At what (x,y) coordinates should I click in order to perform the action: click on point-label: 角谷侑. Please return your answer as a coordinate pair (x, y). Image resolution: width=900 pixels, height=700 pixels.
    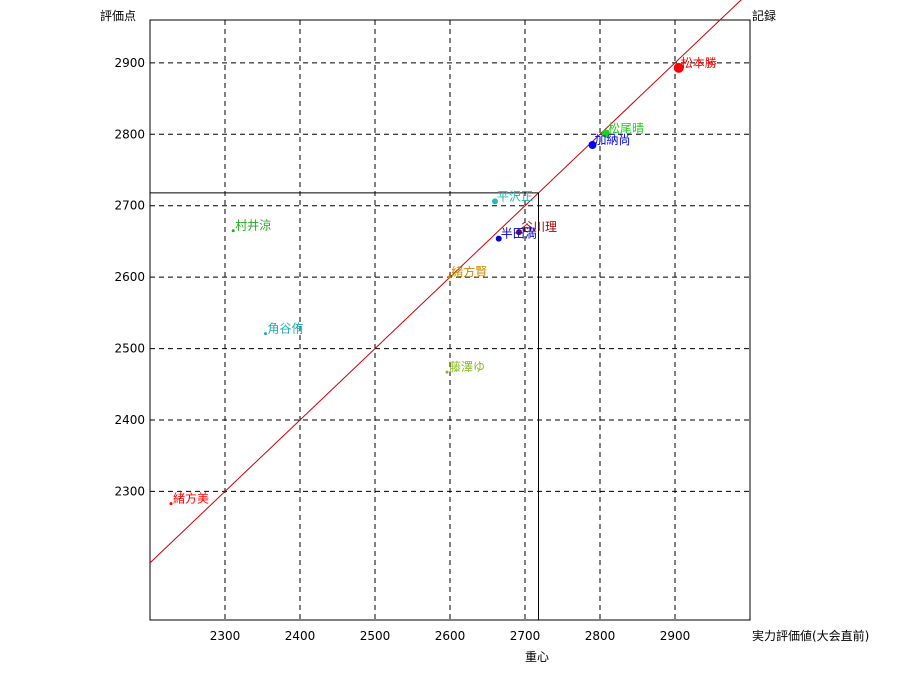
    Looking at the image, I should click on (286, 329).